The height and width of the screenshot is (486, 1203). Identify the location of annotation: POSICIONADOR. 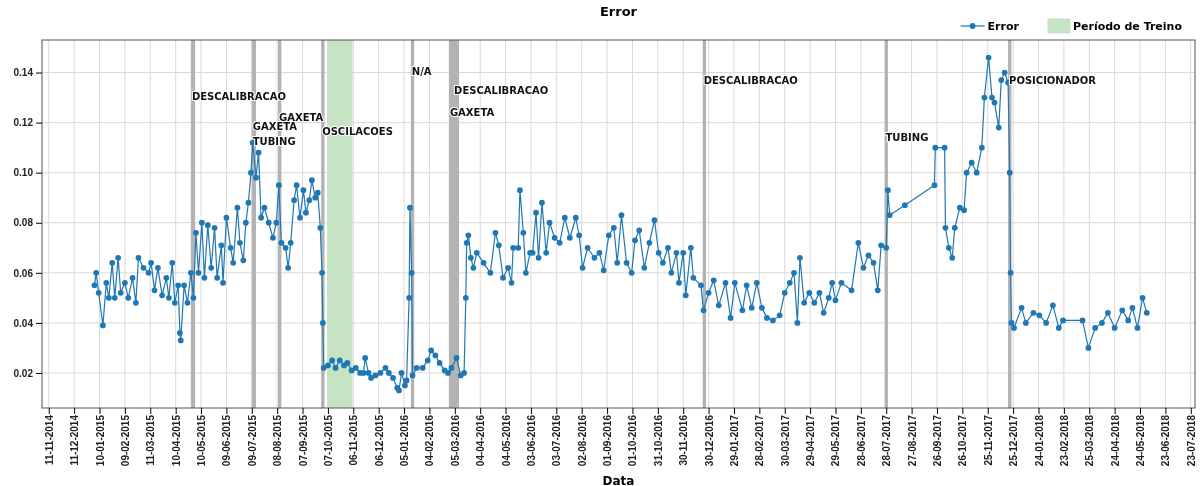
(1053, 80).